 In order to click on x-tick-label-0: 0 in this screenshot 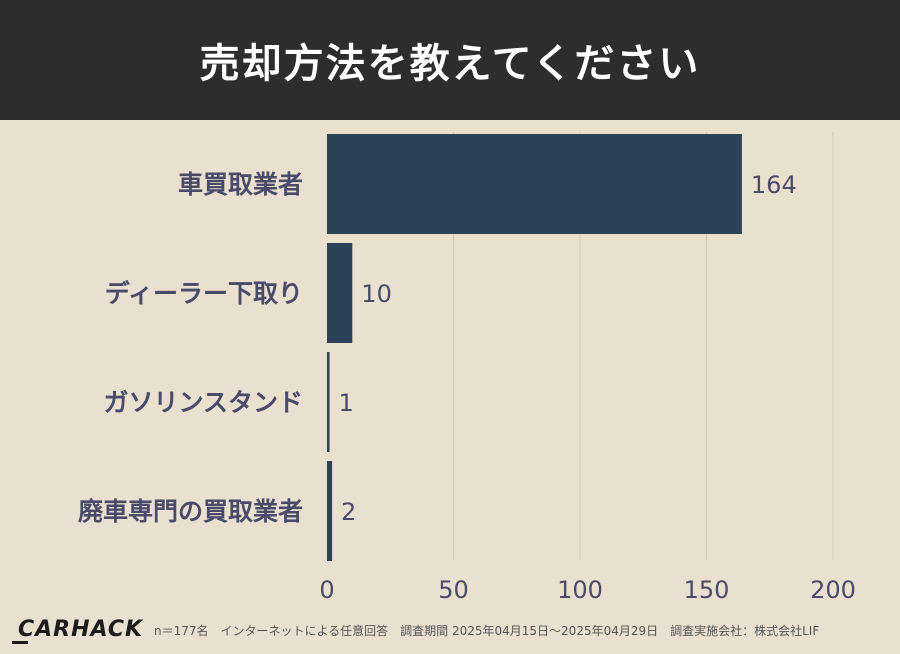, I will do `click(326, 590)`.